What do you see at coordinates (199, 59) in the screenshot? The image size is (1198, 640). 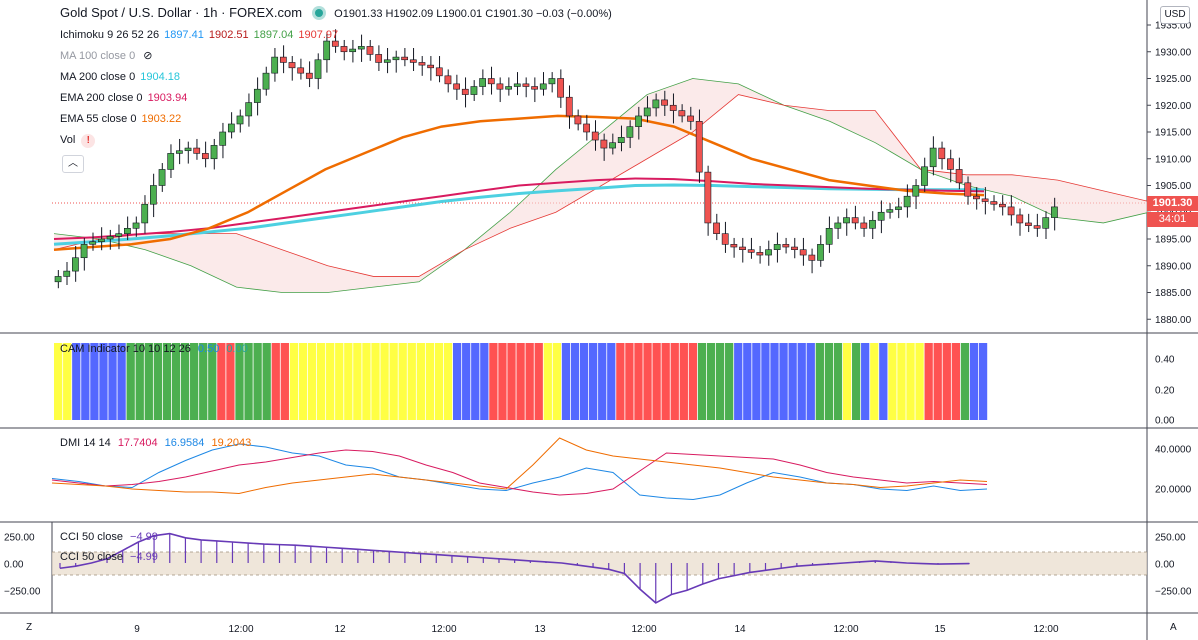 I see `indicator-legend-row: MA 100 close 0 ⊘` at bounding box center [199, 59].